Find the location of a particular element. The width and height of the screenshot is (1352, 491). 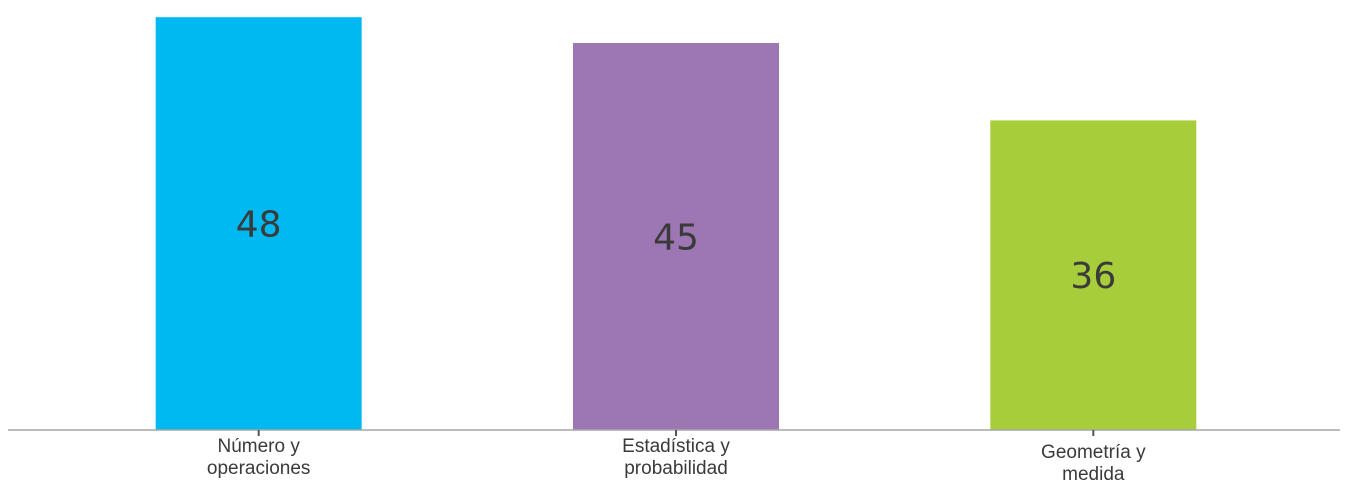

bar-value-label: 45 is located at coordinates (676, 238).